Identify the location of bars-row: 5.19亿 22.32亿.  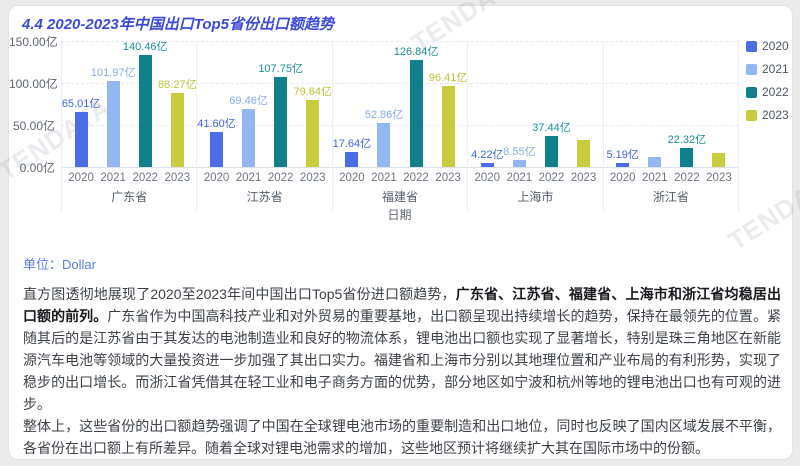
(671, 104).